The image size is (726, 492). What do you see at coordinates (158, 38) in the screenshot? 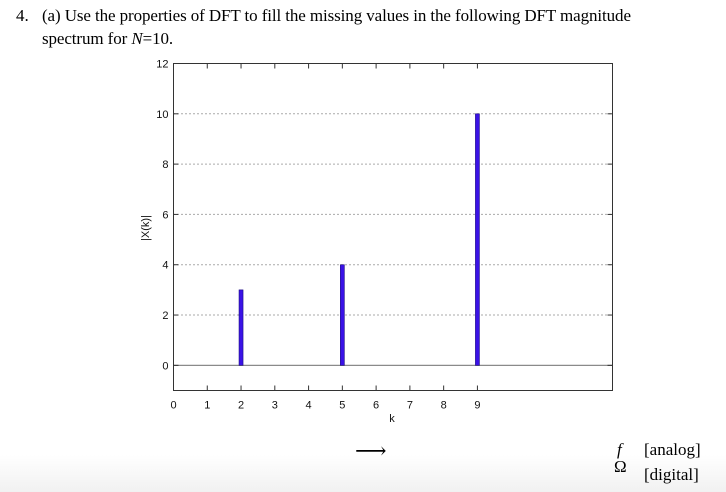
I see `question-text-suffix: =10.` at bounding box center [158, 38].